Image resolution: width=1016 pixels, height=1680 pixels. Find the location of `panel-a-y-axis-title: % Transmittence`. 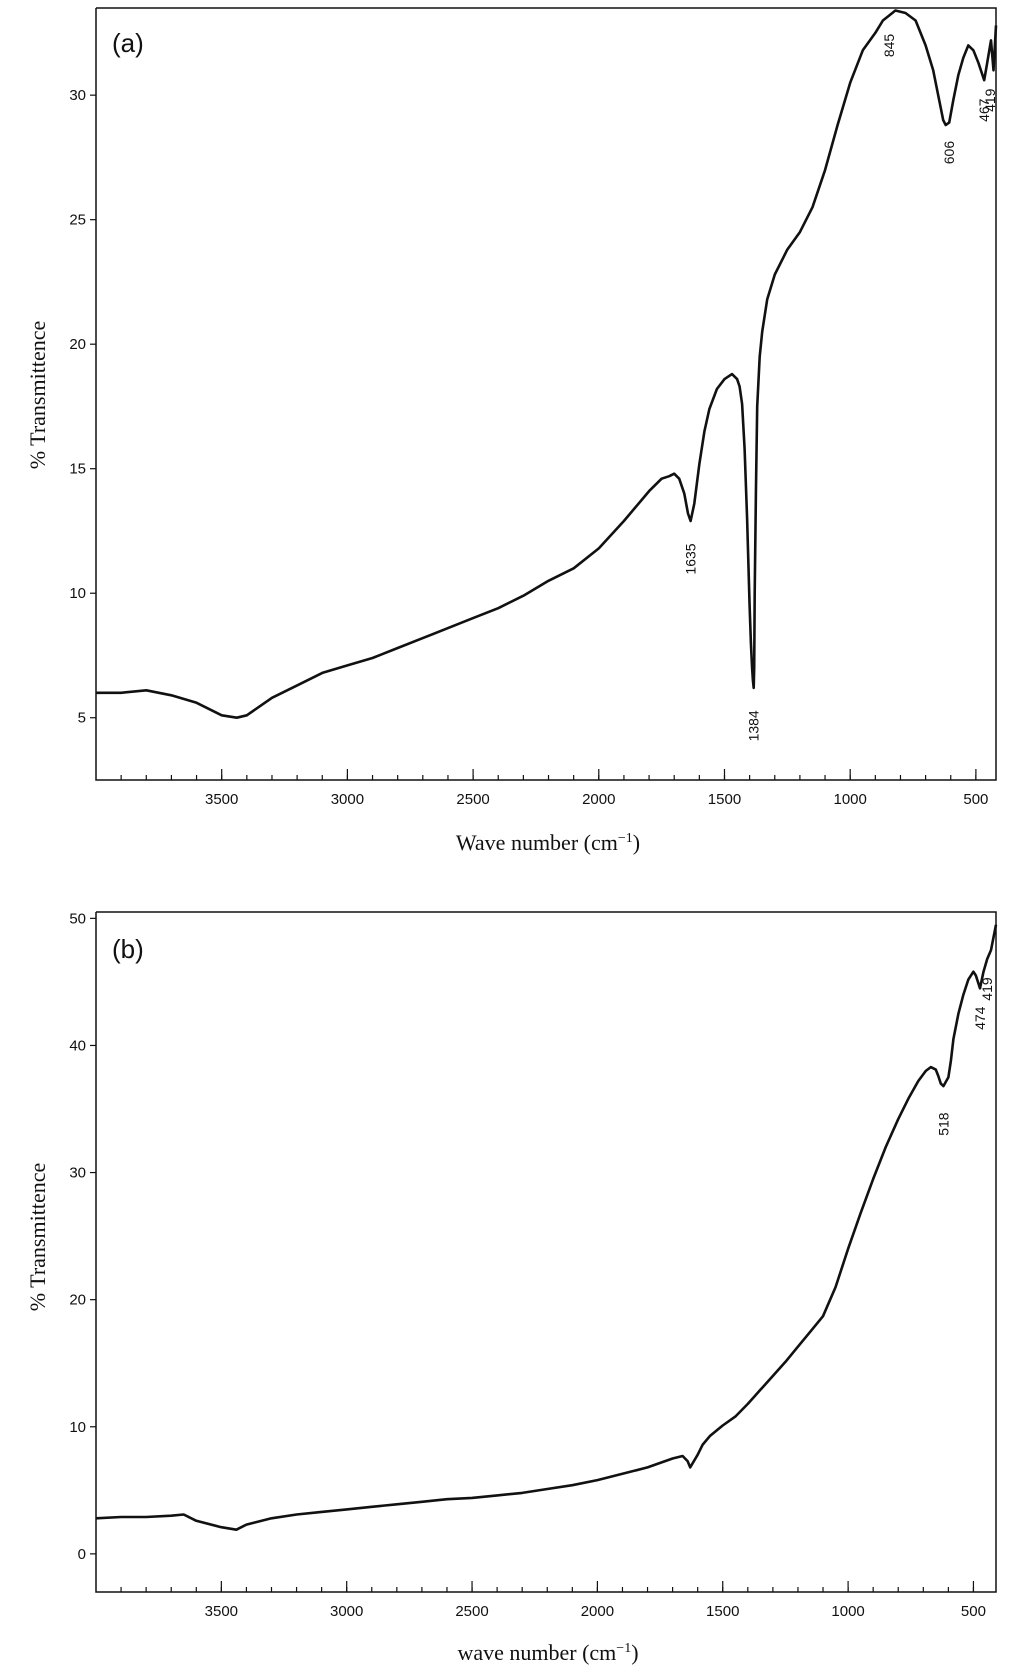

panel-a-y-axis-title: % Transmittence is located at coordinates (37, 395).